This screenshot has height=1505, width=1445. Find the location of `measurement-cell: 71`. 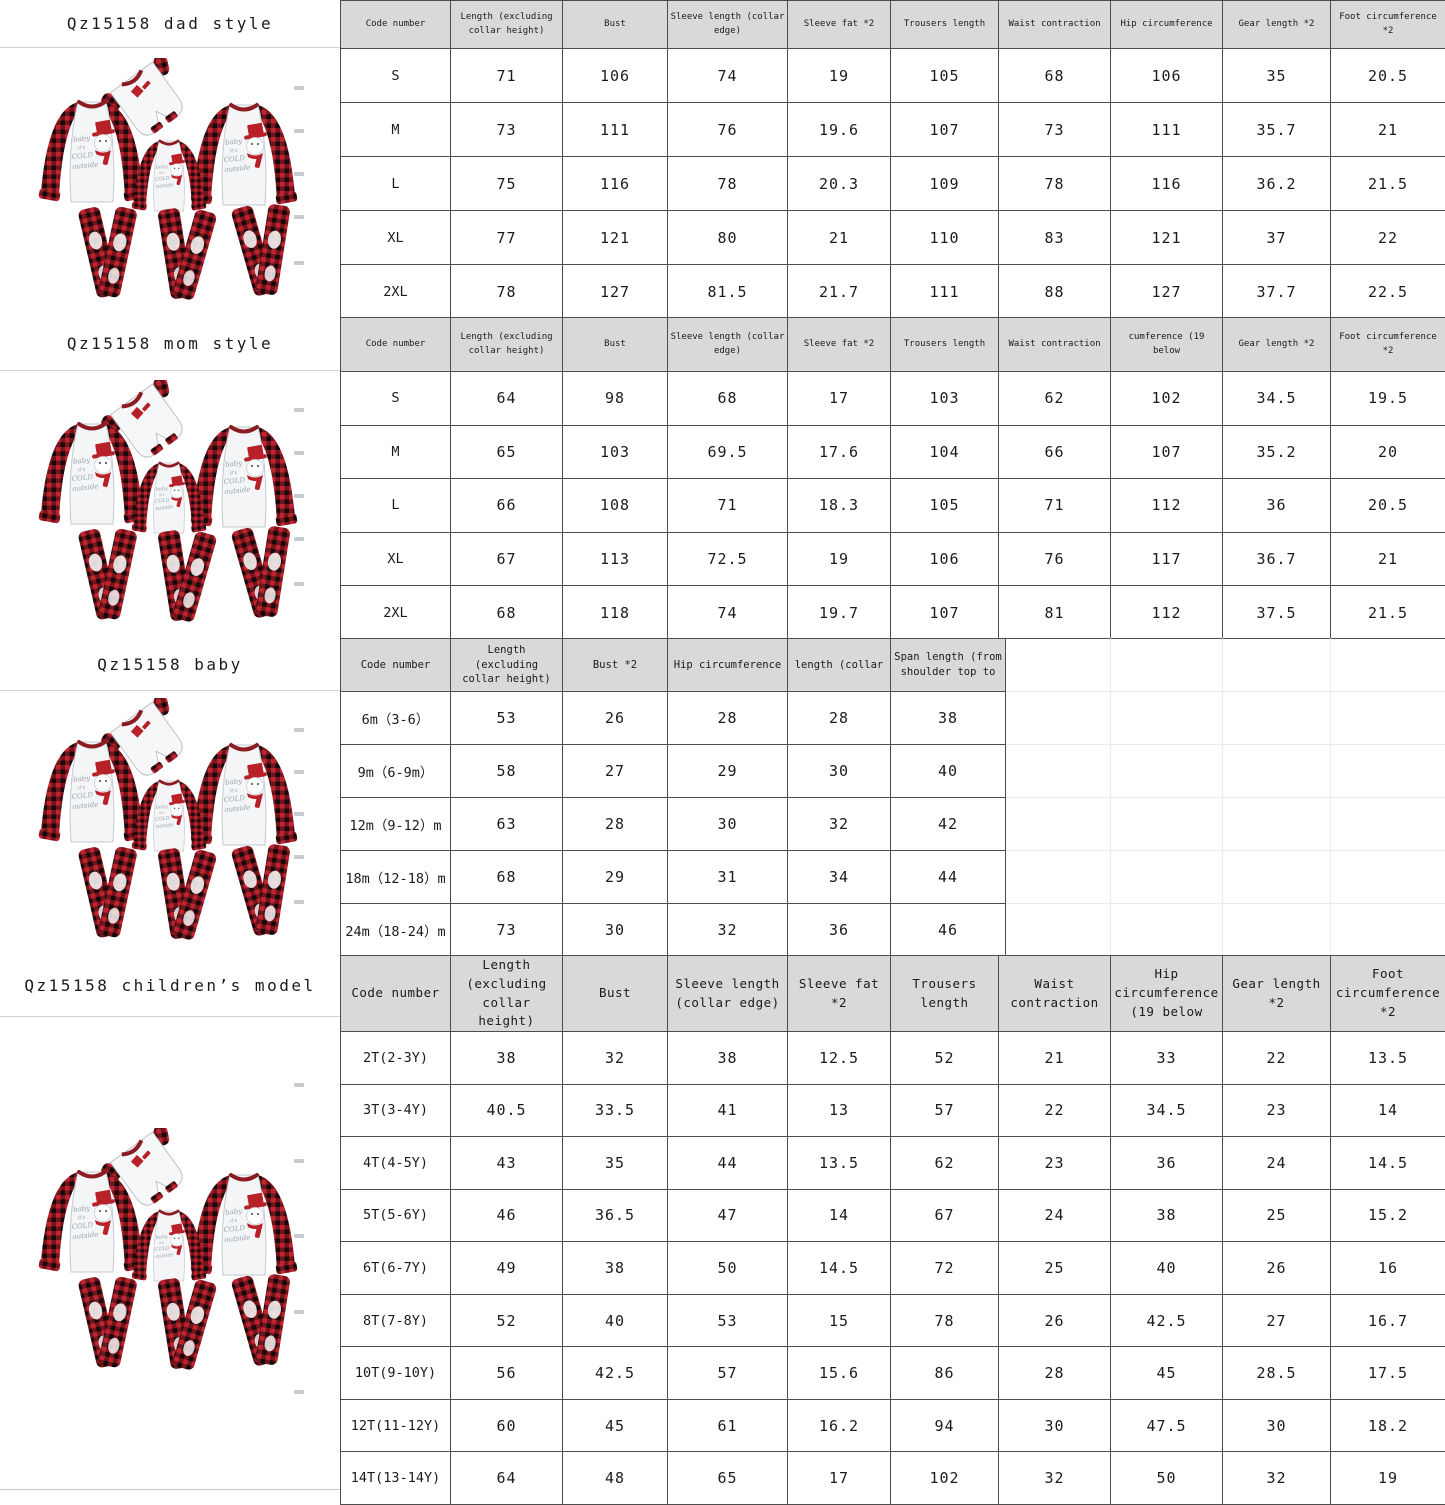

measurement-cell: 71 is located at coordinates (507, 76).